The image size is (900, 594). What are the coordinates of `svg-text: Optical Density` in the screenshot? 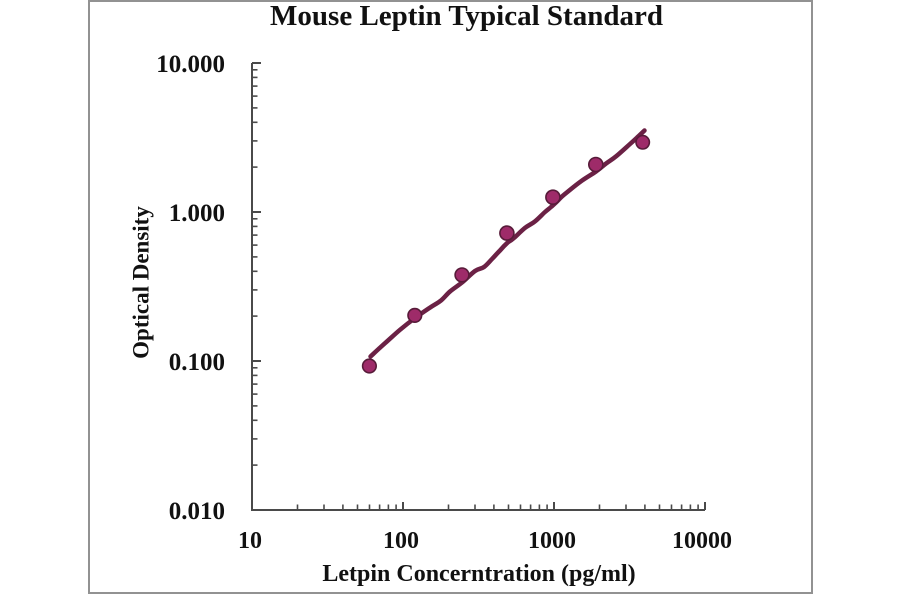 It's located at (141, 282).